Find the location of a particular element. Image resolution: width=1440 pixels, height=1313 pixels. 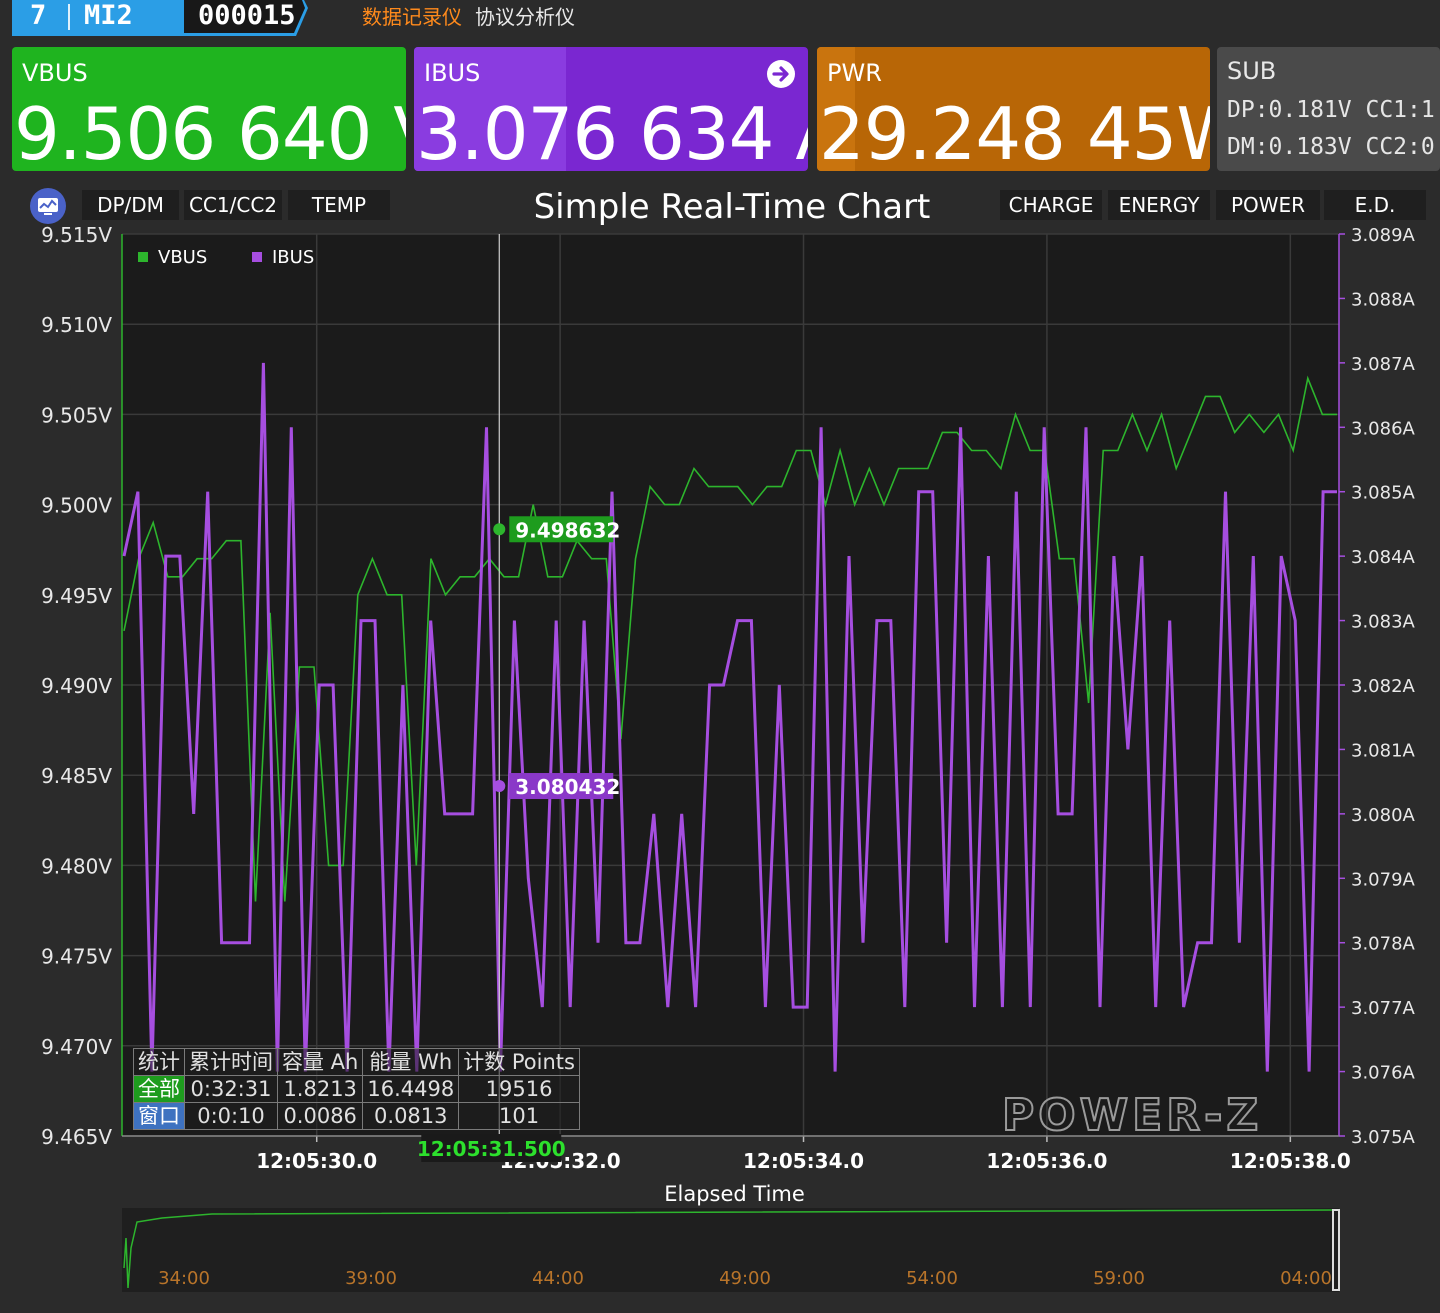

vbus-card: VBUS 9.506 640 V is located at coordinates (209, 109).